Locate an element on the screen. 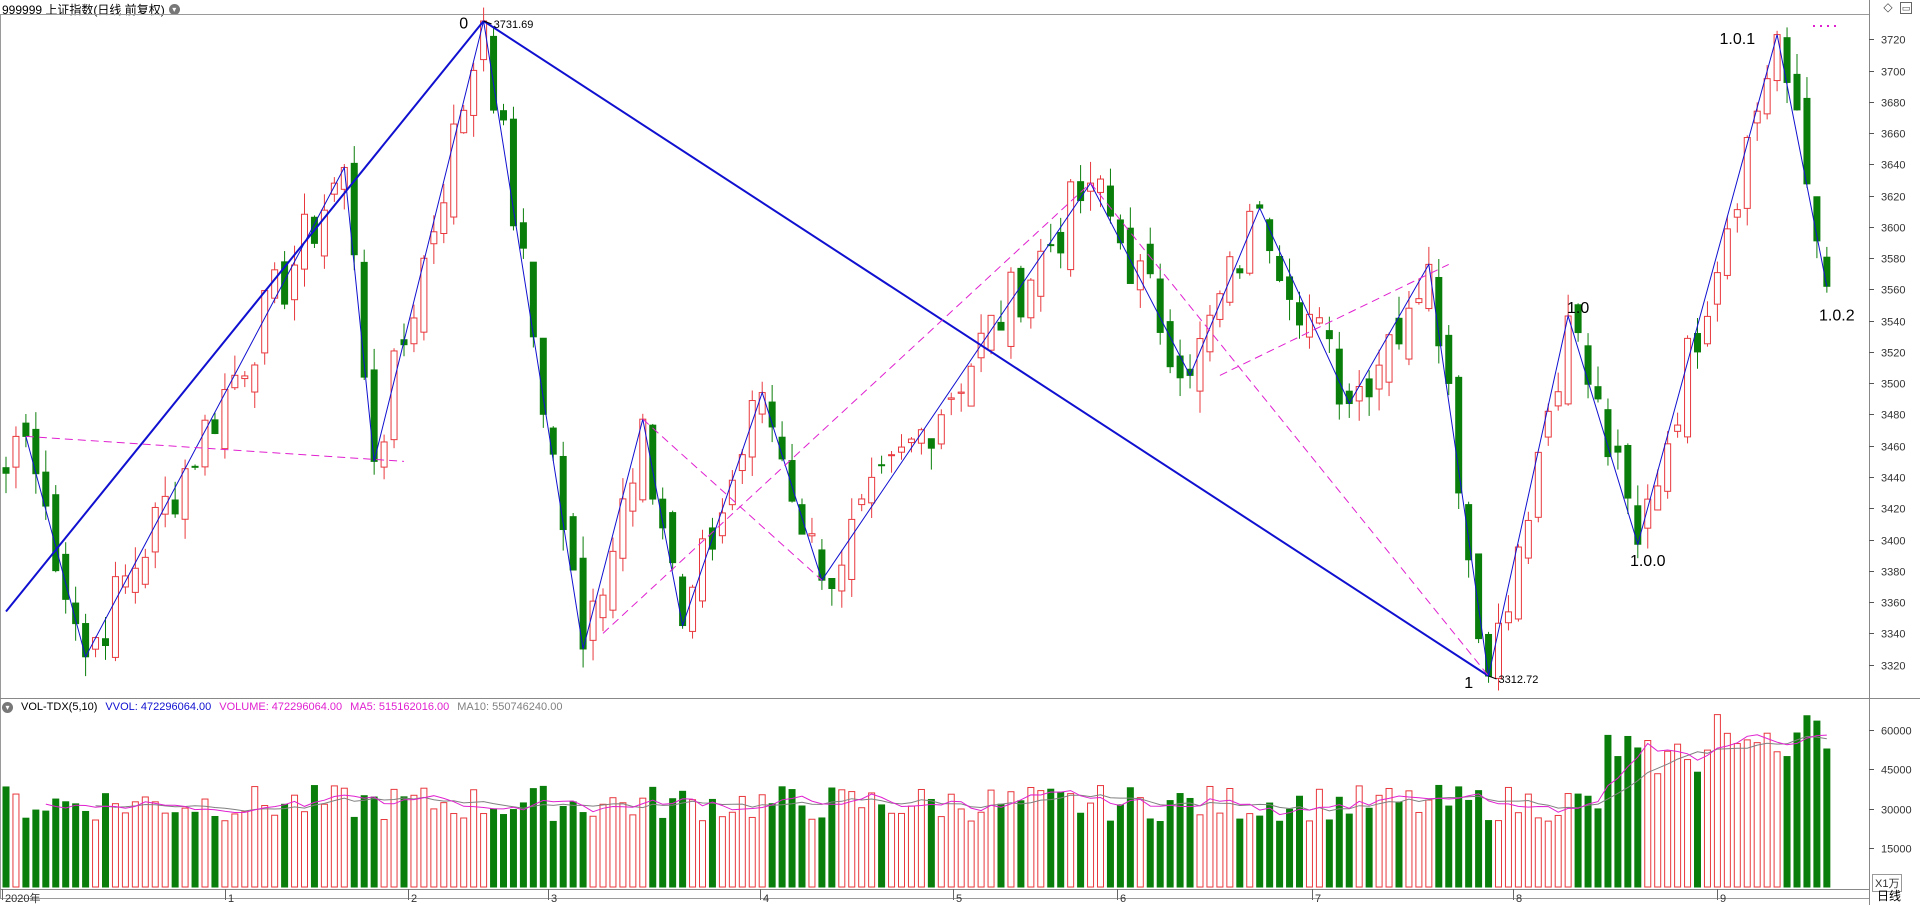 The height and width of the screenshot is (905, 1920). wave-label: 0 is located at coordinates (463, 23).